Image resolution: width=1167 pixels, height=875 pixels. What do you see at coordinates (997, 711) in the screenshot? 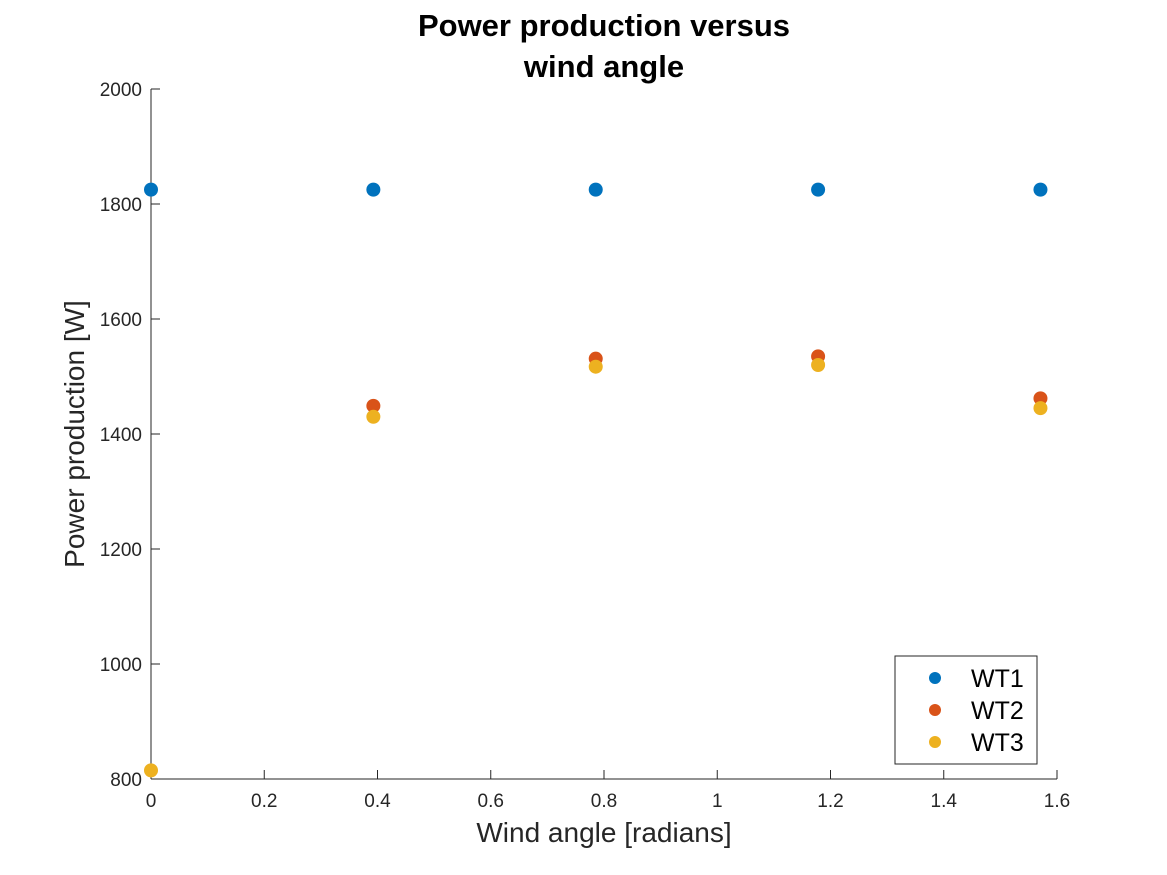
I see `legend-label-wt2: WT2` at bounding box center [997, 711].